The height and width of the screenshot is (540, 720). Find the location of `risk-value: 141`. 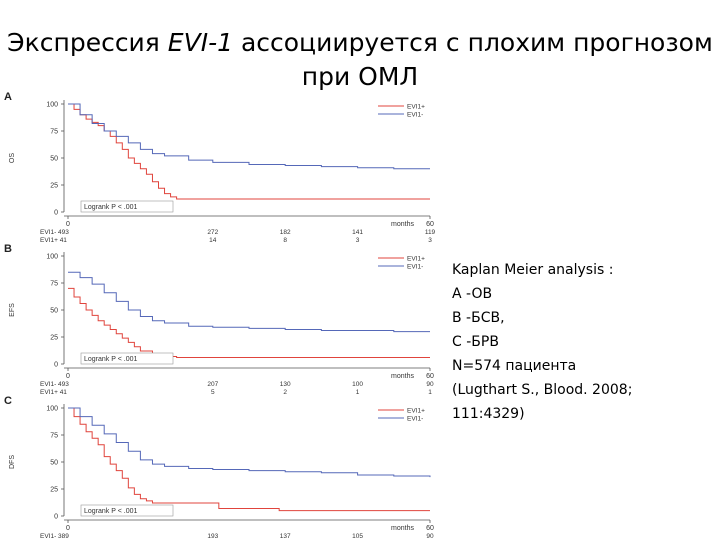

risk-value: 141 is located at coordinates (357, 232).